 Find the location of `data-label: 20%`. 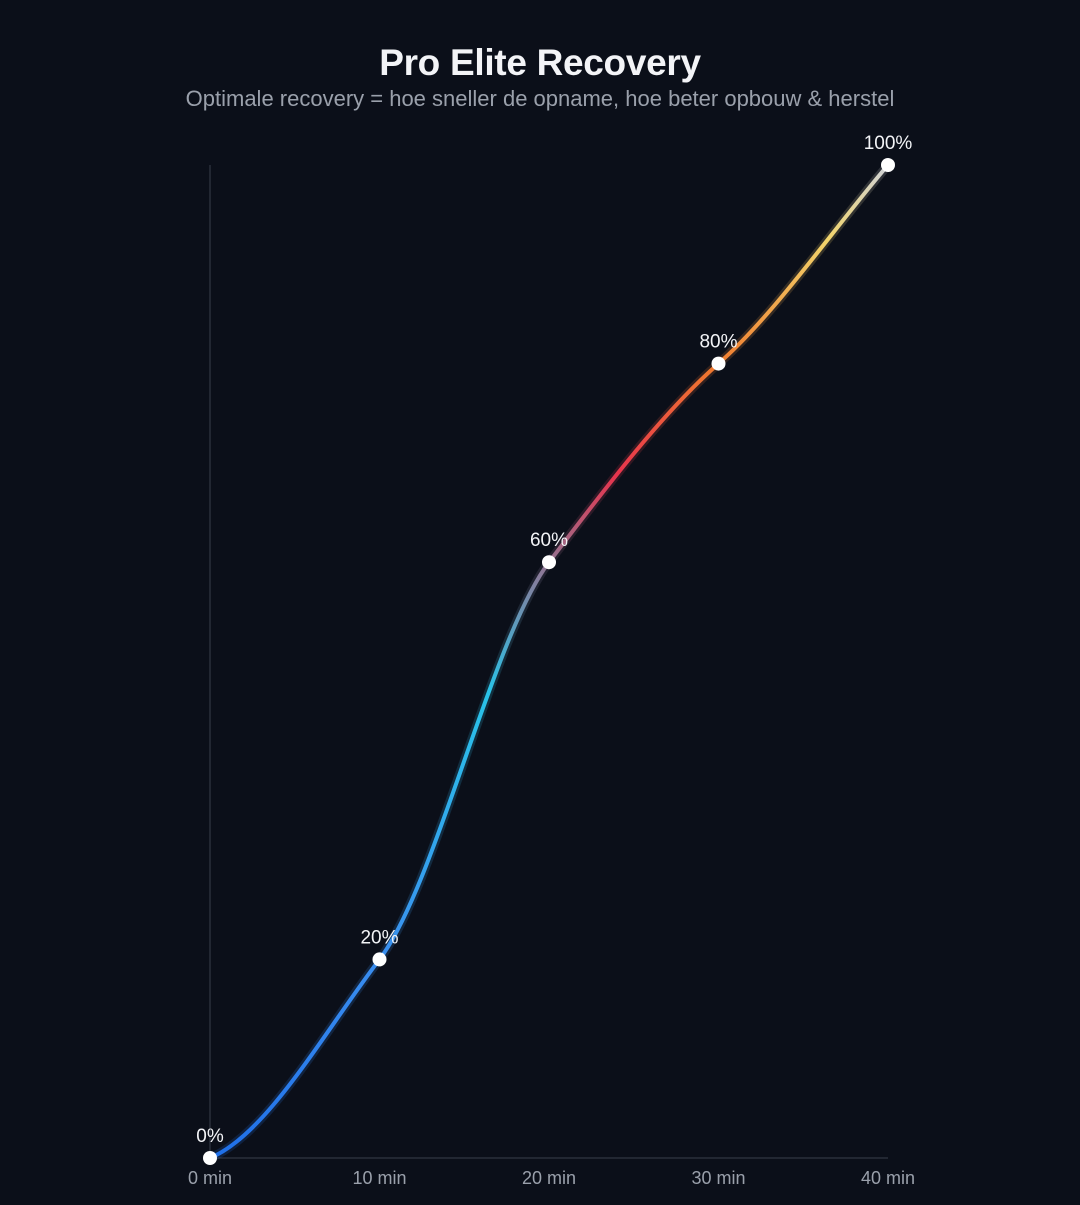

data-label: 20% is located at coordinates (379, 937).